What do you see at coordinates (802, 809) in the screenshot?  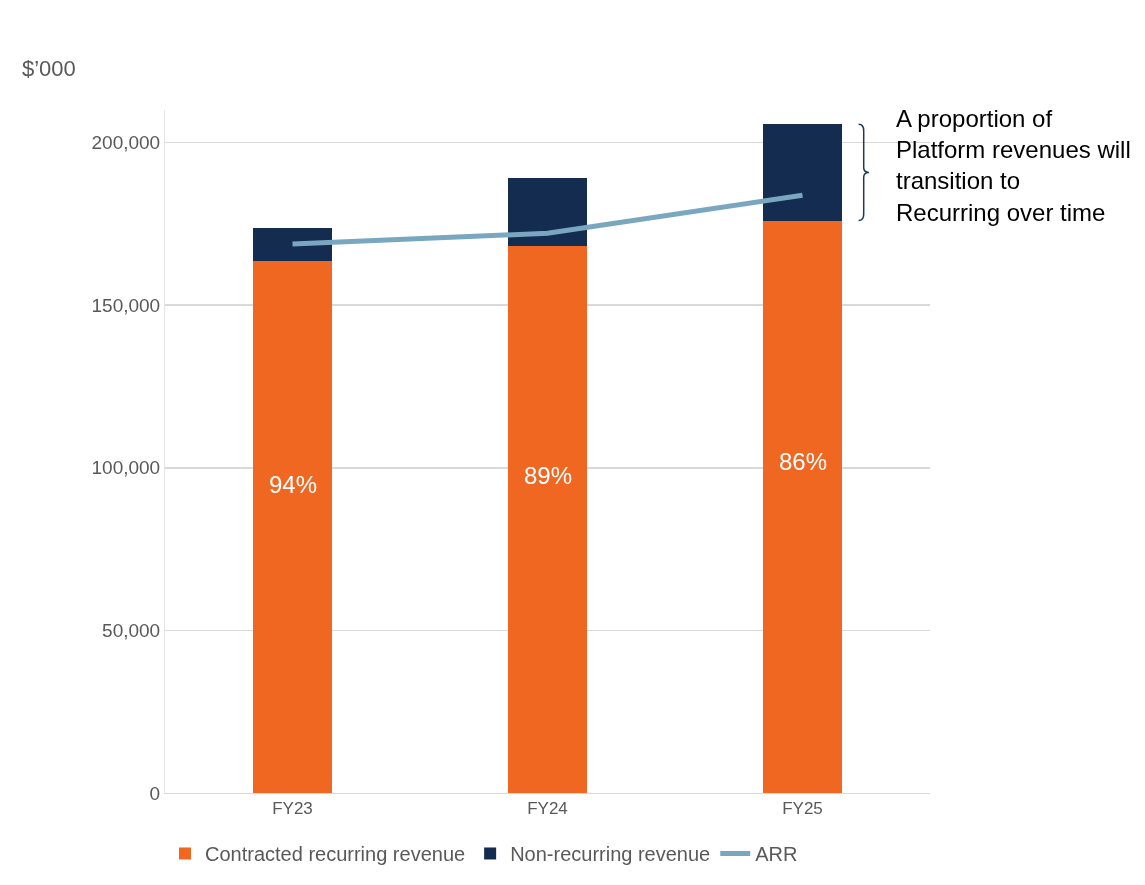 I see `x-tick-label: FY25` at bounding box center [802, 809].